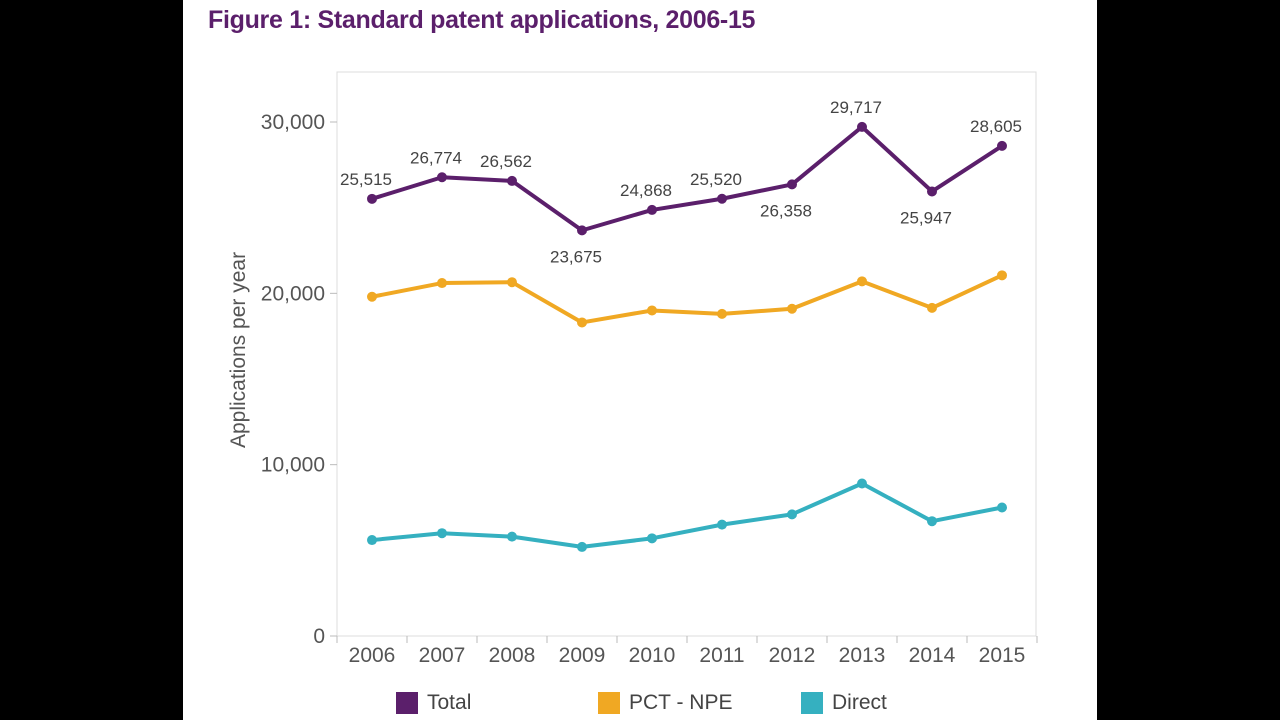  What do you see at coordinates (687, 299) in the screenshot?
I see `series-line-pct-npe` at bounding box center [687, 299].